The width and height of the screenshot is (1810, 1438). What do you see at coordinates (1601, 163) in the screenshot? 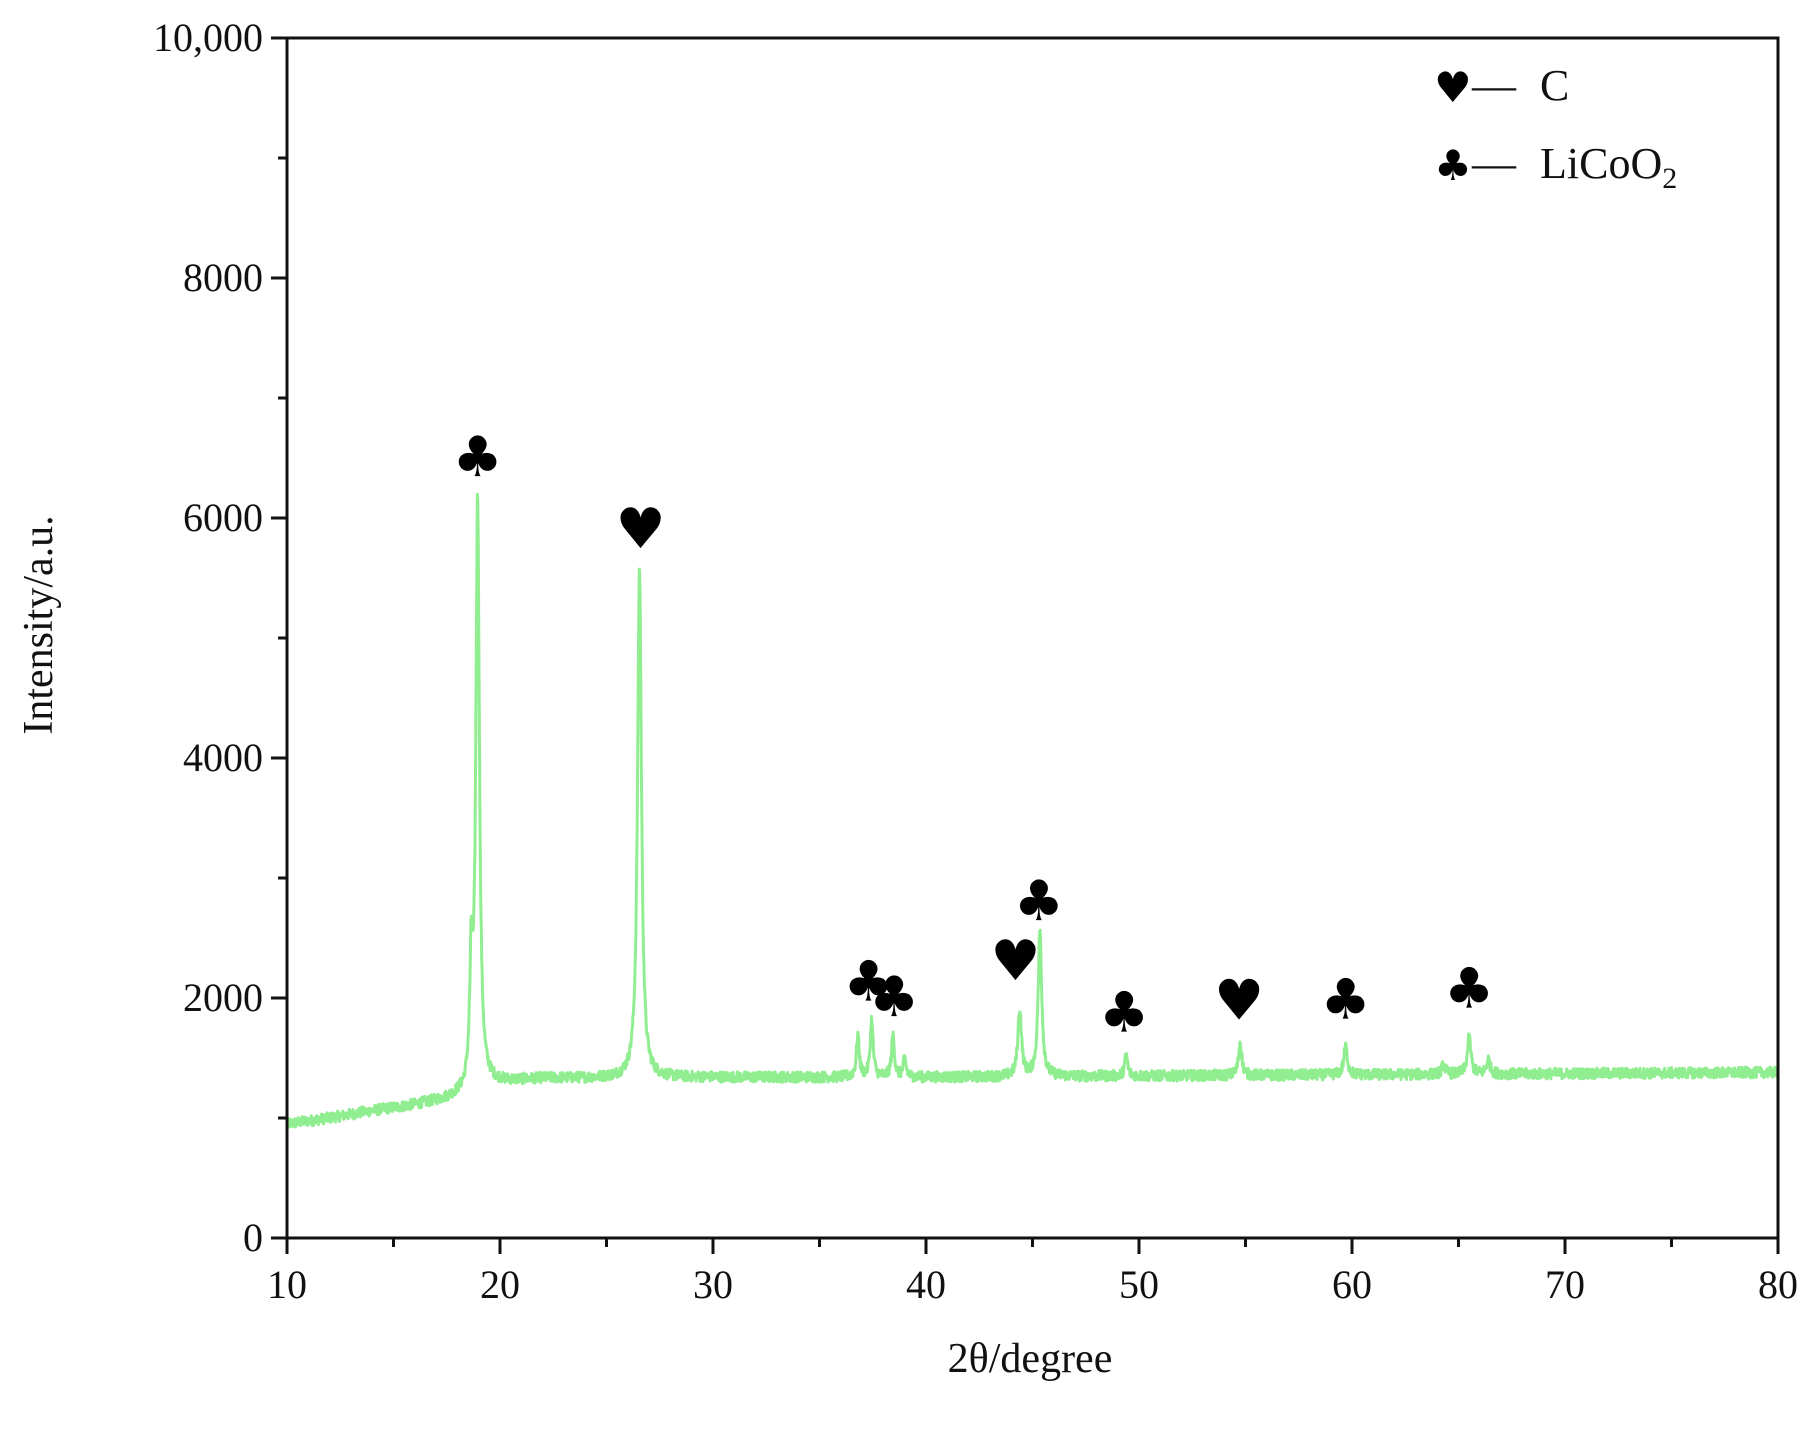
I see `legend-label-licoo2-main: LiCoO` at bounding box center [1601, 163].